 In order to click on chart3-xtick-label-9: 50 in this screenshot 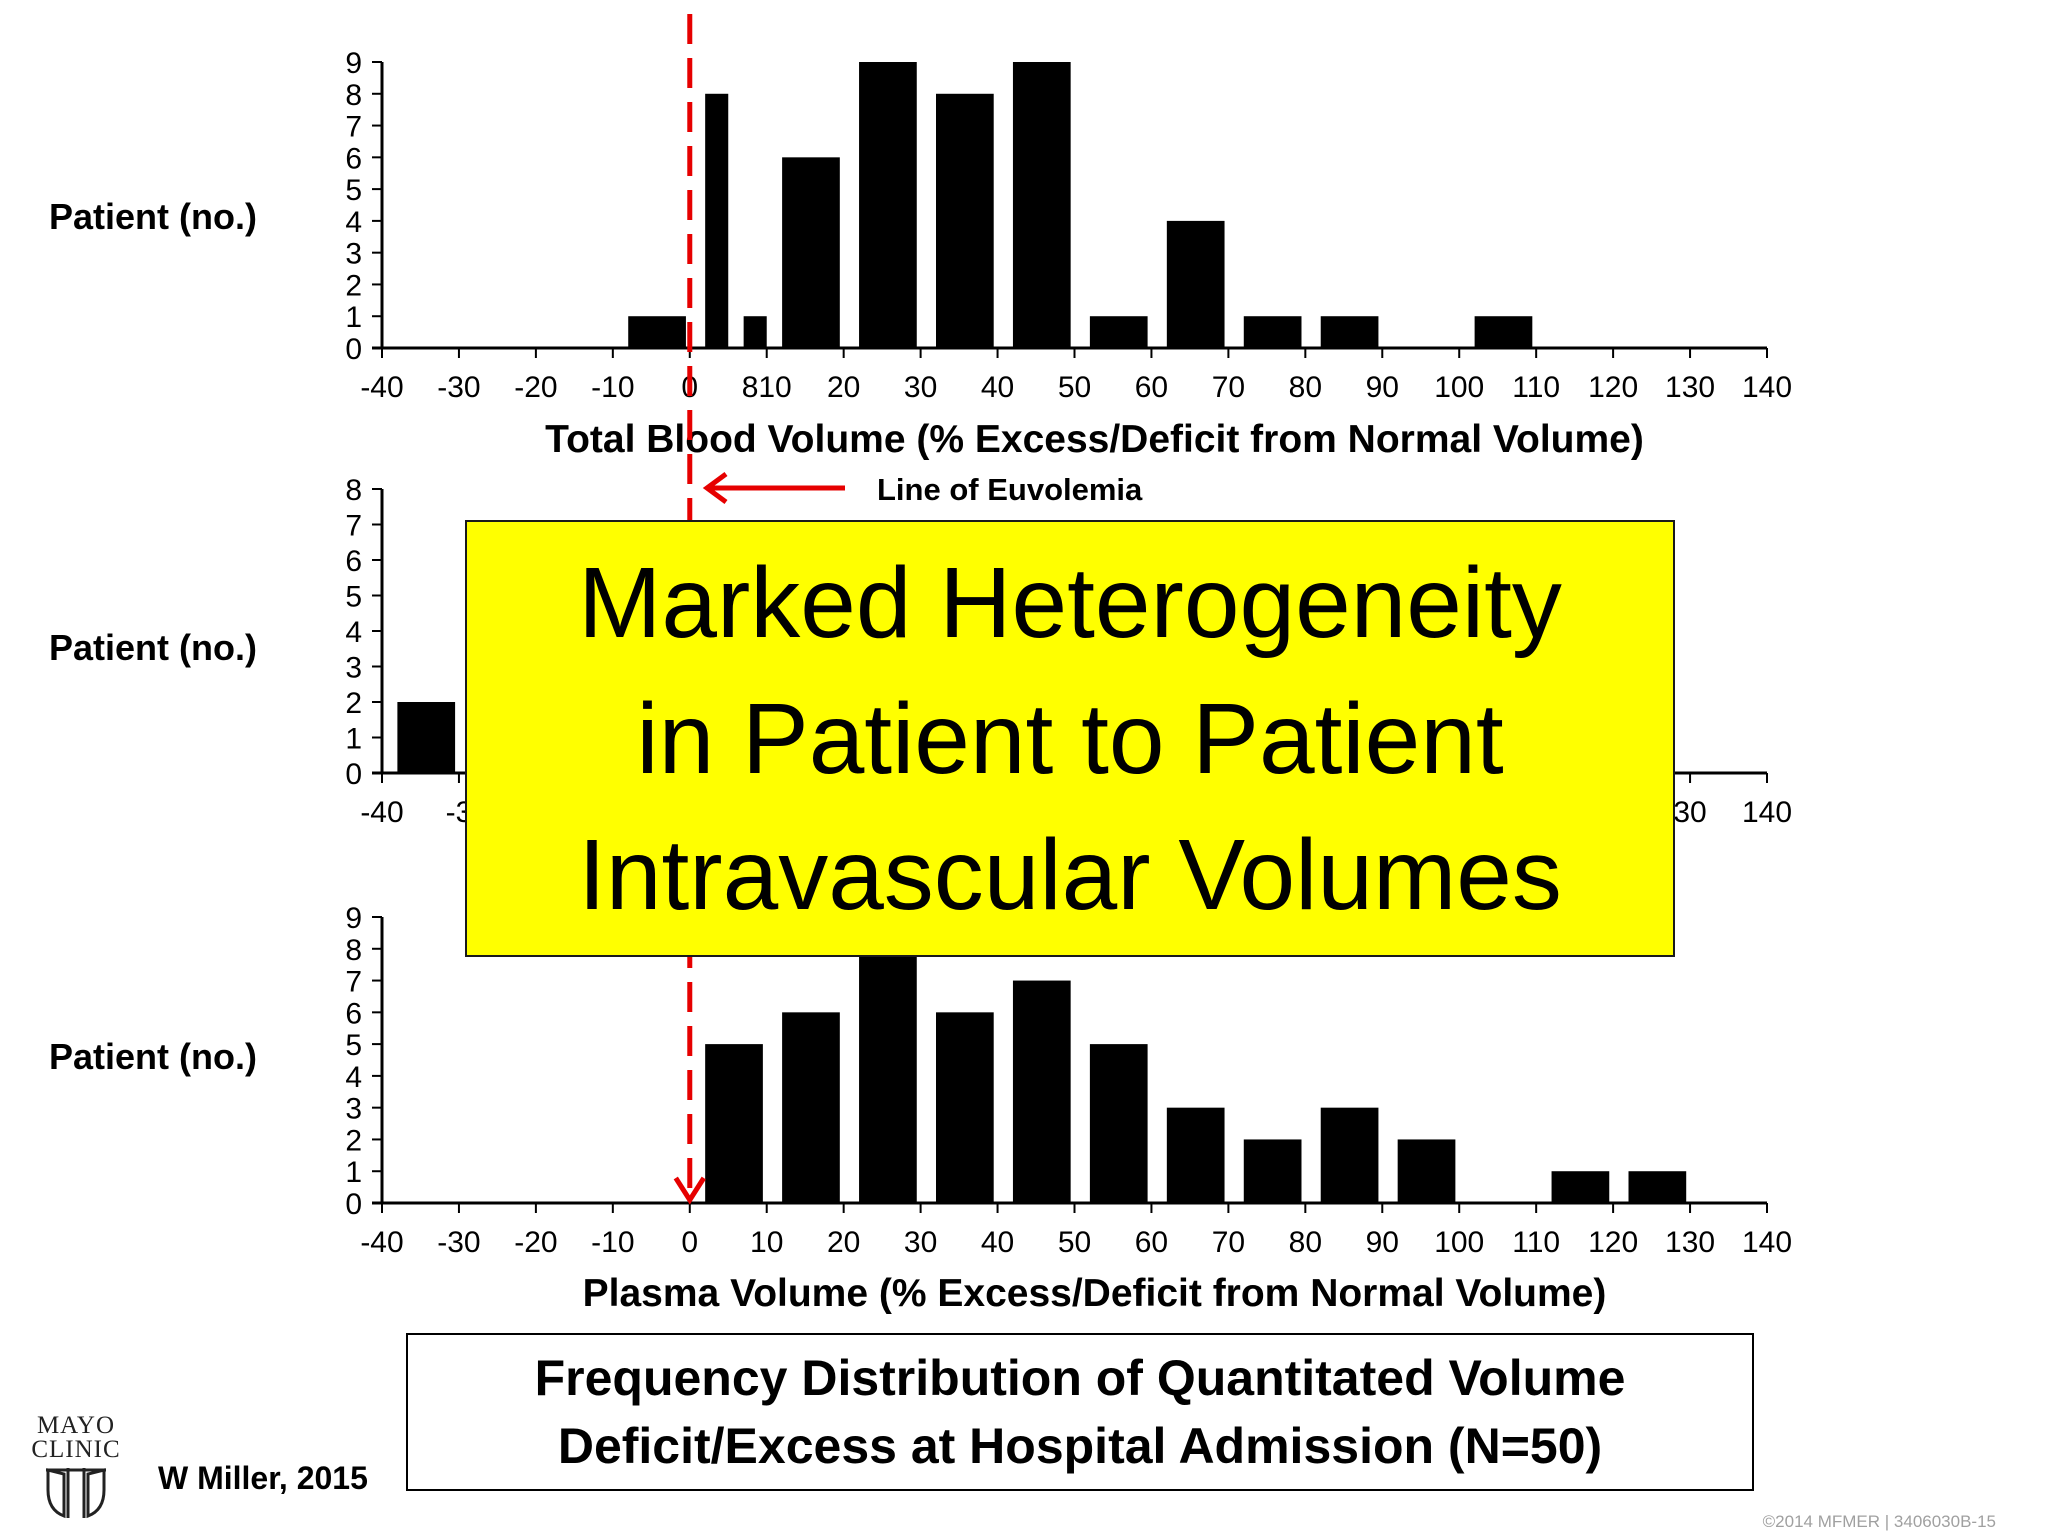, I will do `click(1074, 1242)`.